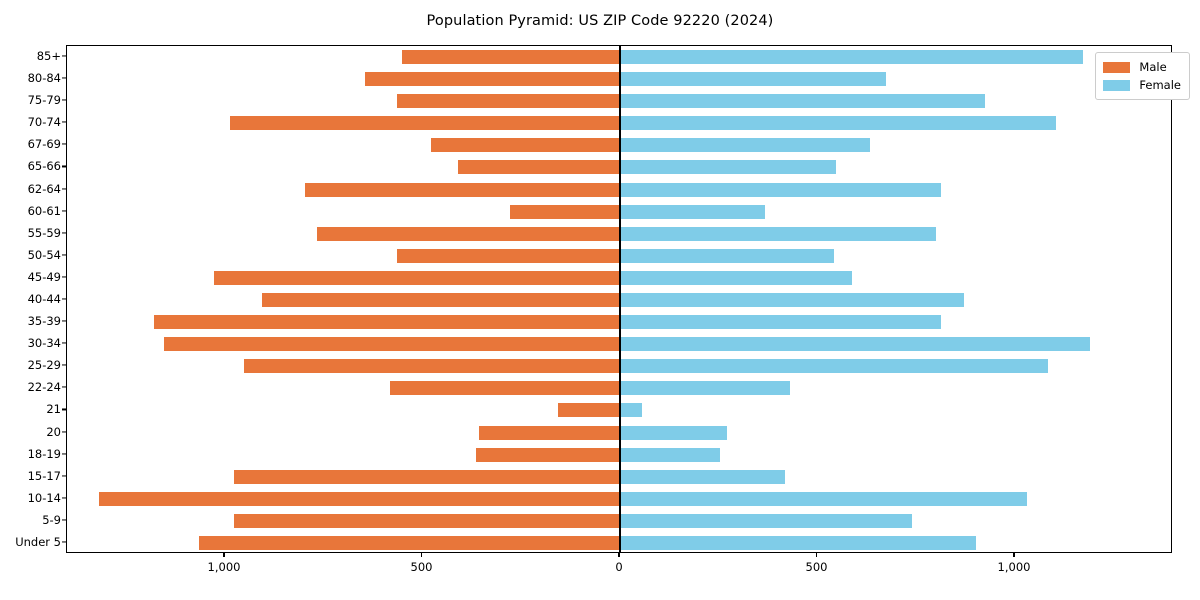 The width and height of the screenshot is (1200, 600). I want to click on x-axis-ticks: 1,000 500 0 500 1,000, so click(619, 573).